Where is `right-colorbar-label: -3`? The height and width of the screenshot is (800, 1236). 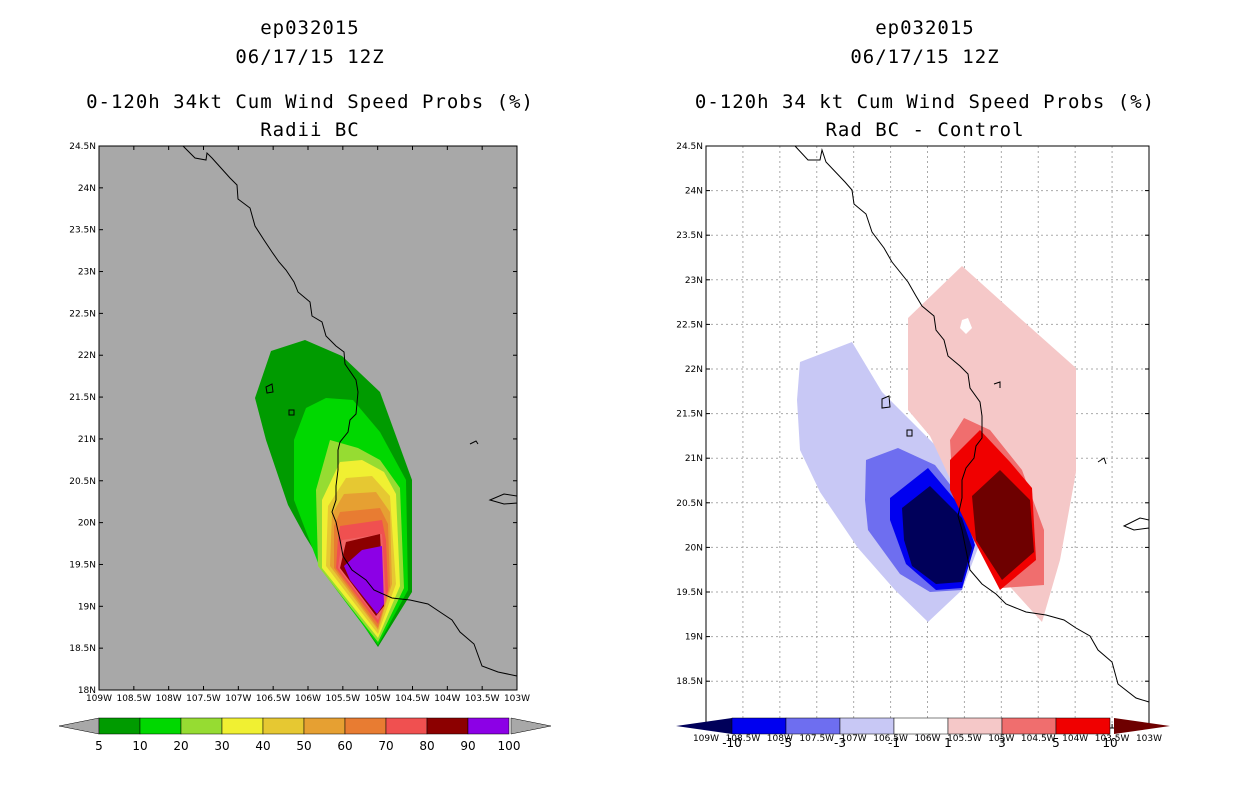 right-colorbar-label: -3 is located at coordinates (840, 743).